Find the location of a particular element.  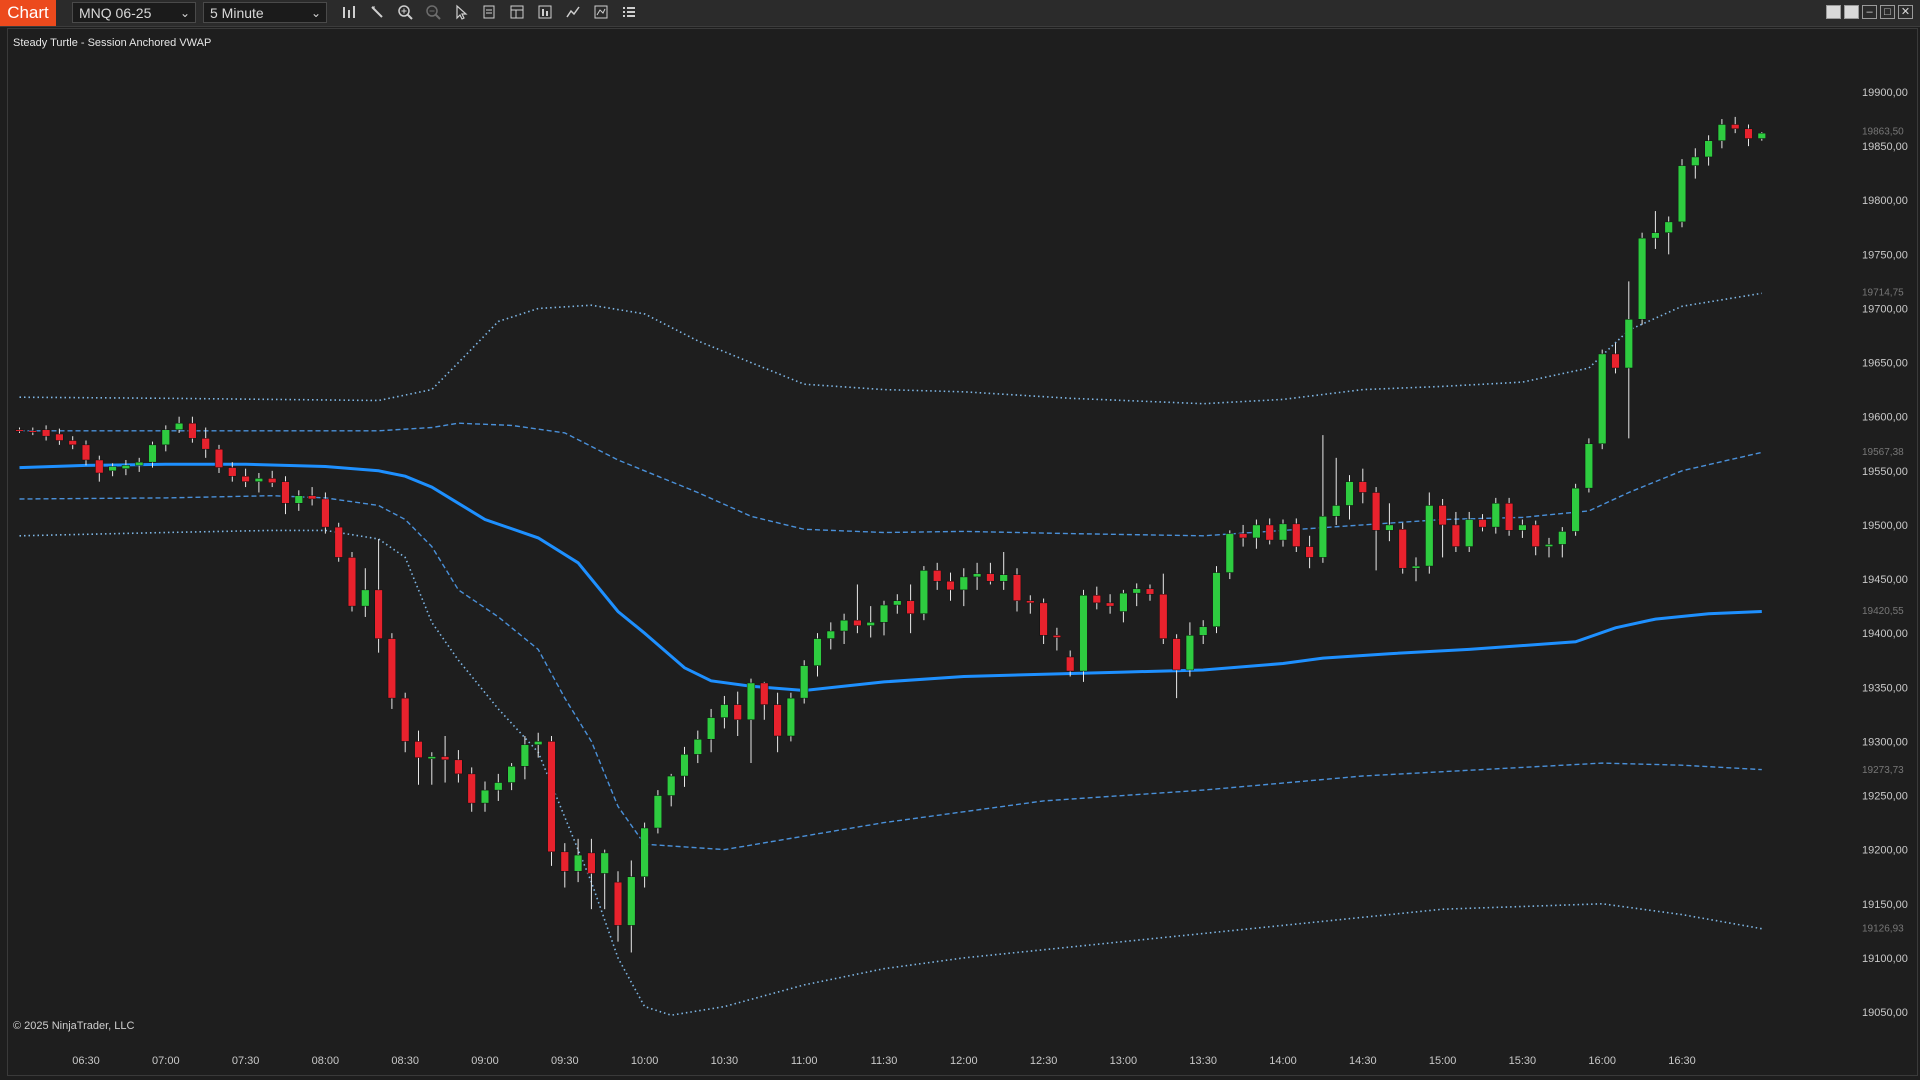

chart-tab: Chart is located at coordinates (28, 13).